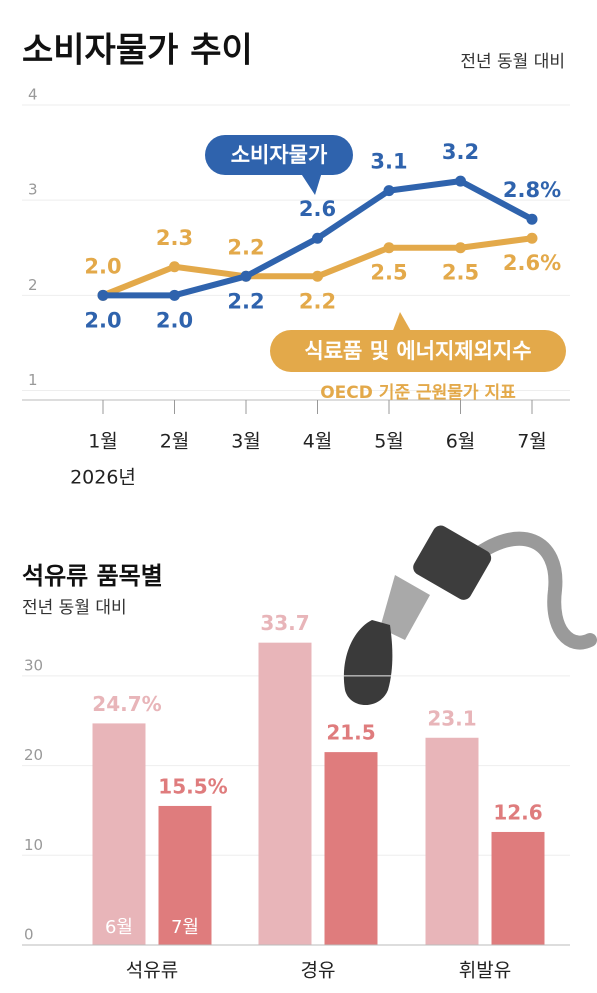 The width and height of the screenshot is (597, 993). I want to click on value-label: 15.5%, so click(192, 786).